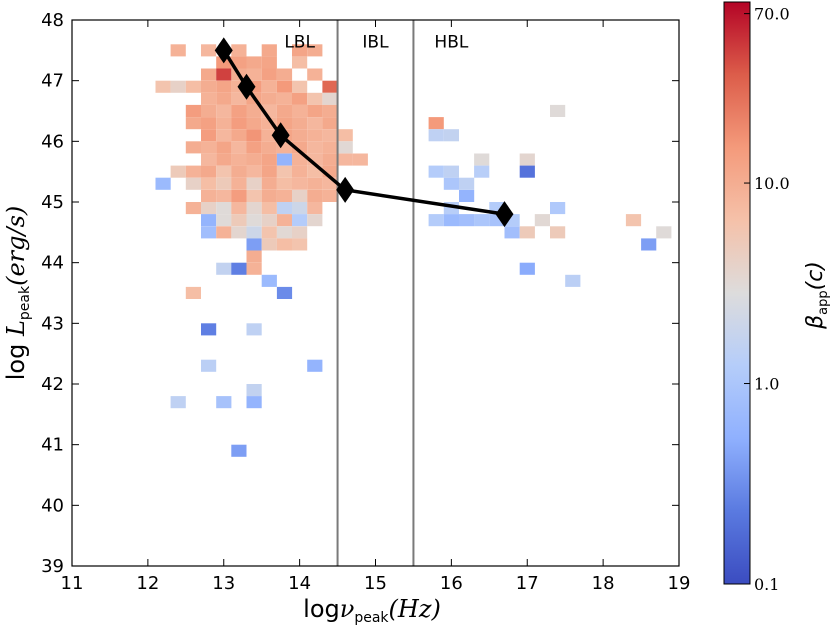  Describe the element at coordinates (52, 323) in the screenshot. I see `y-tick-label: 43` at that location.